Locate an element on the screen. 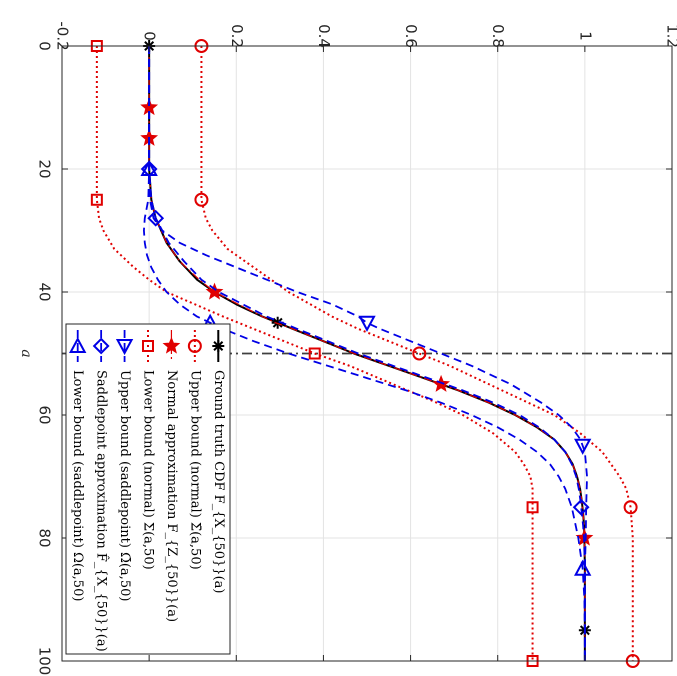 The image size is (677, 676). legend-label: Upper bound (normal) Σ̄(a,50) is located at coordinates (194, 470).